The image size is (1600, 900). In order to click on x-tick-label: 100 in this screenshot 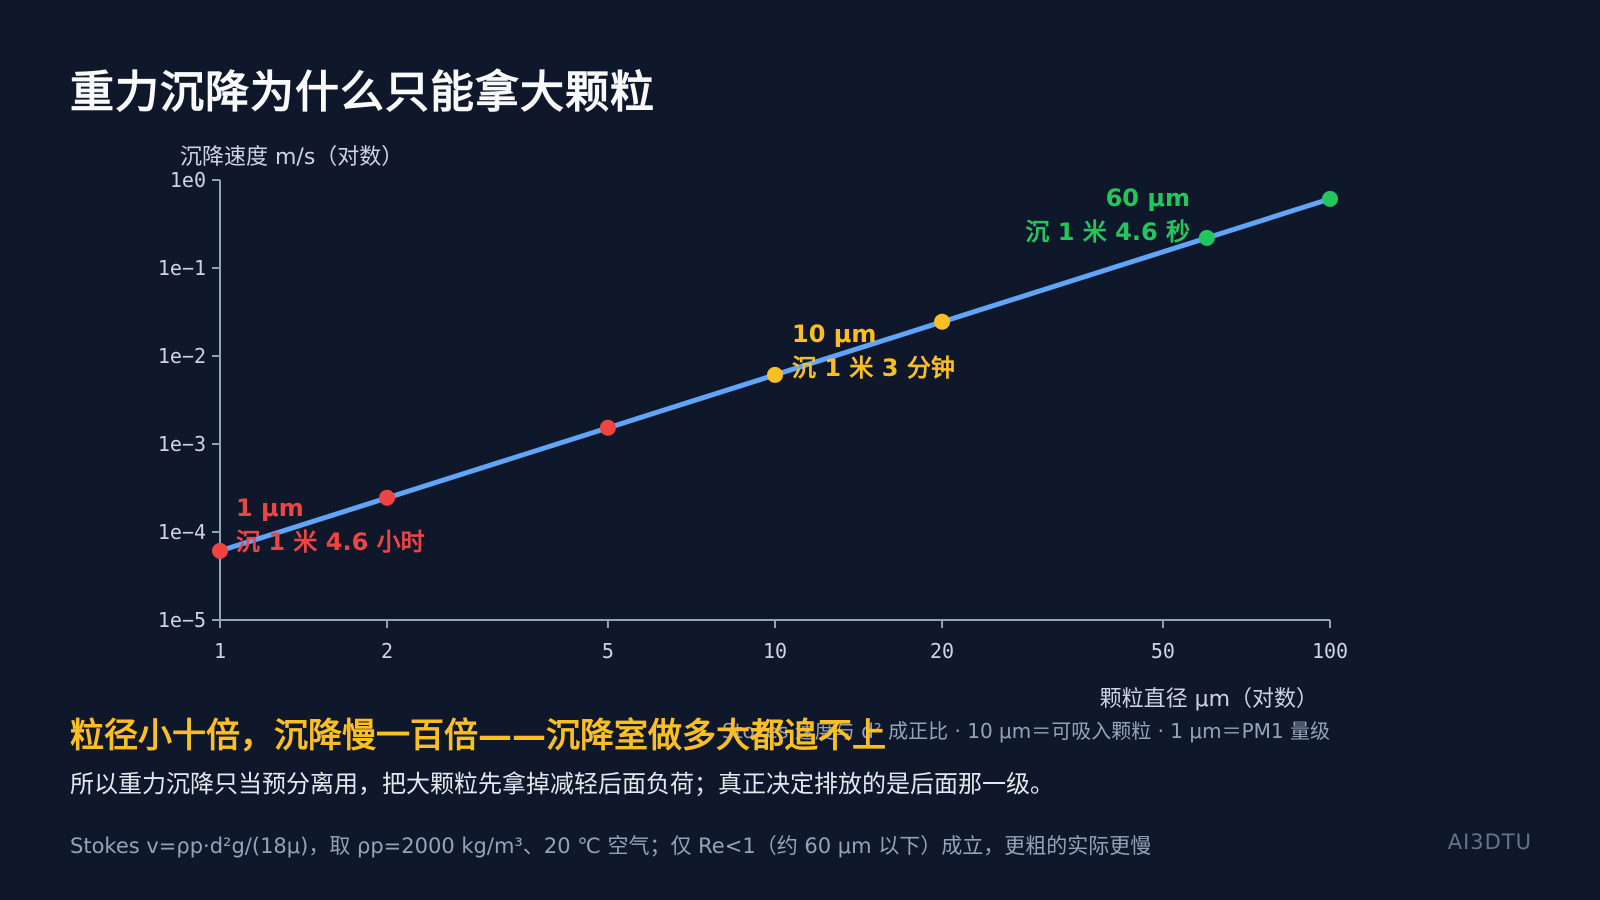, I will do `click(1330, 651)`.